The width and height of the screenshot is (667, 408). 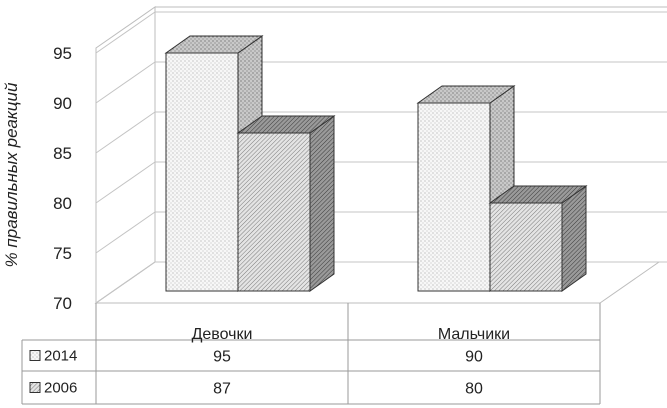 What do you see at coordinates (62, 303) in the screenshot?
I see `y-tick-label: 70` at bounding box center [62, 303].